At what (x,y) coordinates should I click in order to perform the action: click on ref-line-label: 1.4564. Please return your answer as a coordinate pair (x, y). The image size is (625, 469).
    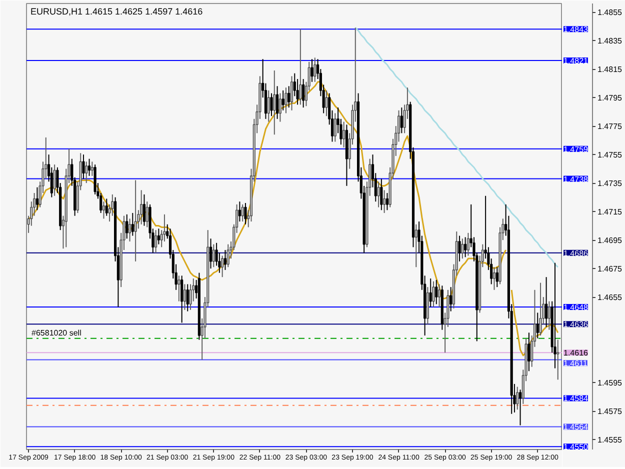
    Looking at the image, I should click on (576, 427).